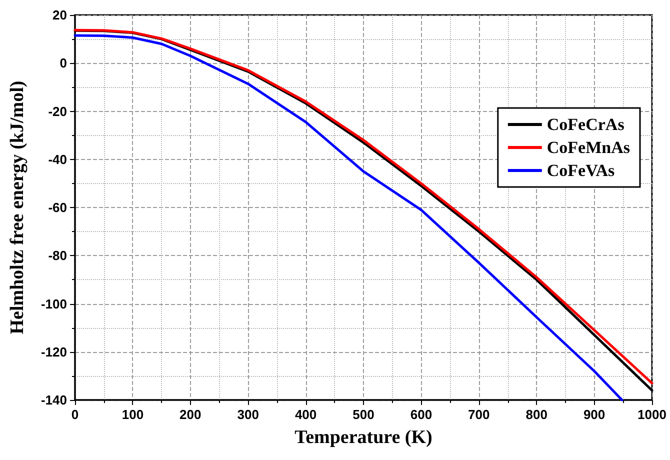 The image size is (670, 460). Describe the element at coordinates (57, 256) in the screenshot. I see `y-tick-label: -80` at that location.